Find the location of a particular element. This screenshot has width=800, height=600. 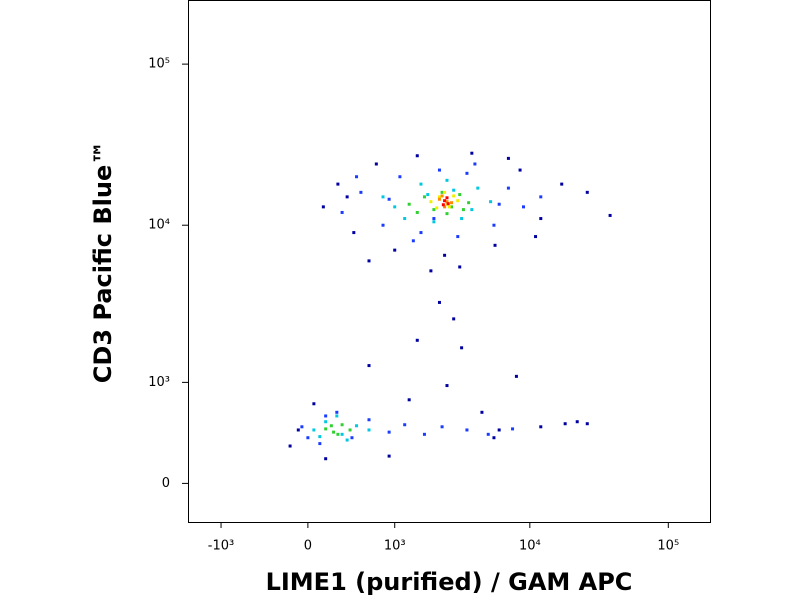

x-tick-label: 10³ is located at coordinates (395, 546).